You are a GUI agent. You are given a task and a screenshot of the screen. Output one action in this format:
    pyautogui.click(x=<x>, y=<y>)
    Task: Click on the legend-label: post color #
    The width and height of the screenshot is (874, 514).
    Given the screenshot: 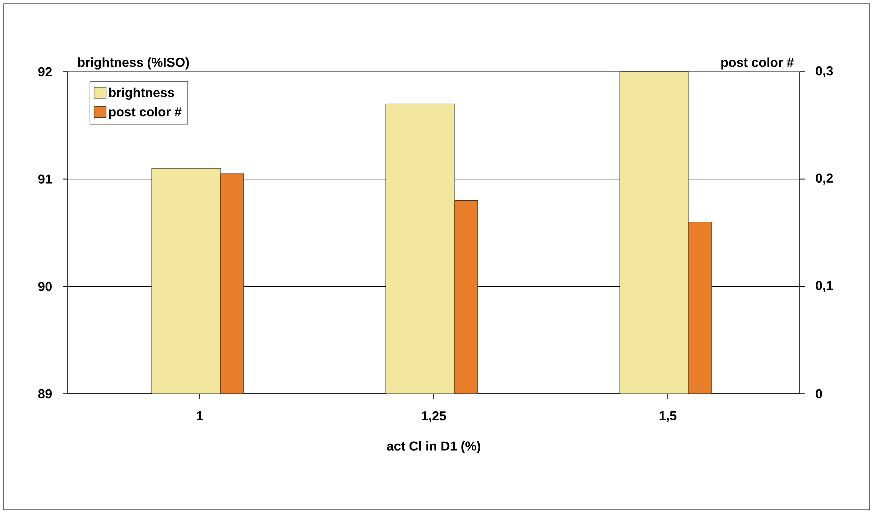 What is the action you would take?
    pyautogui.click(x=145, y=113)
    